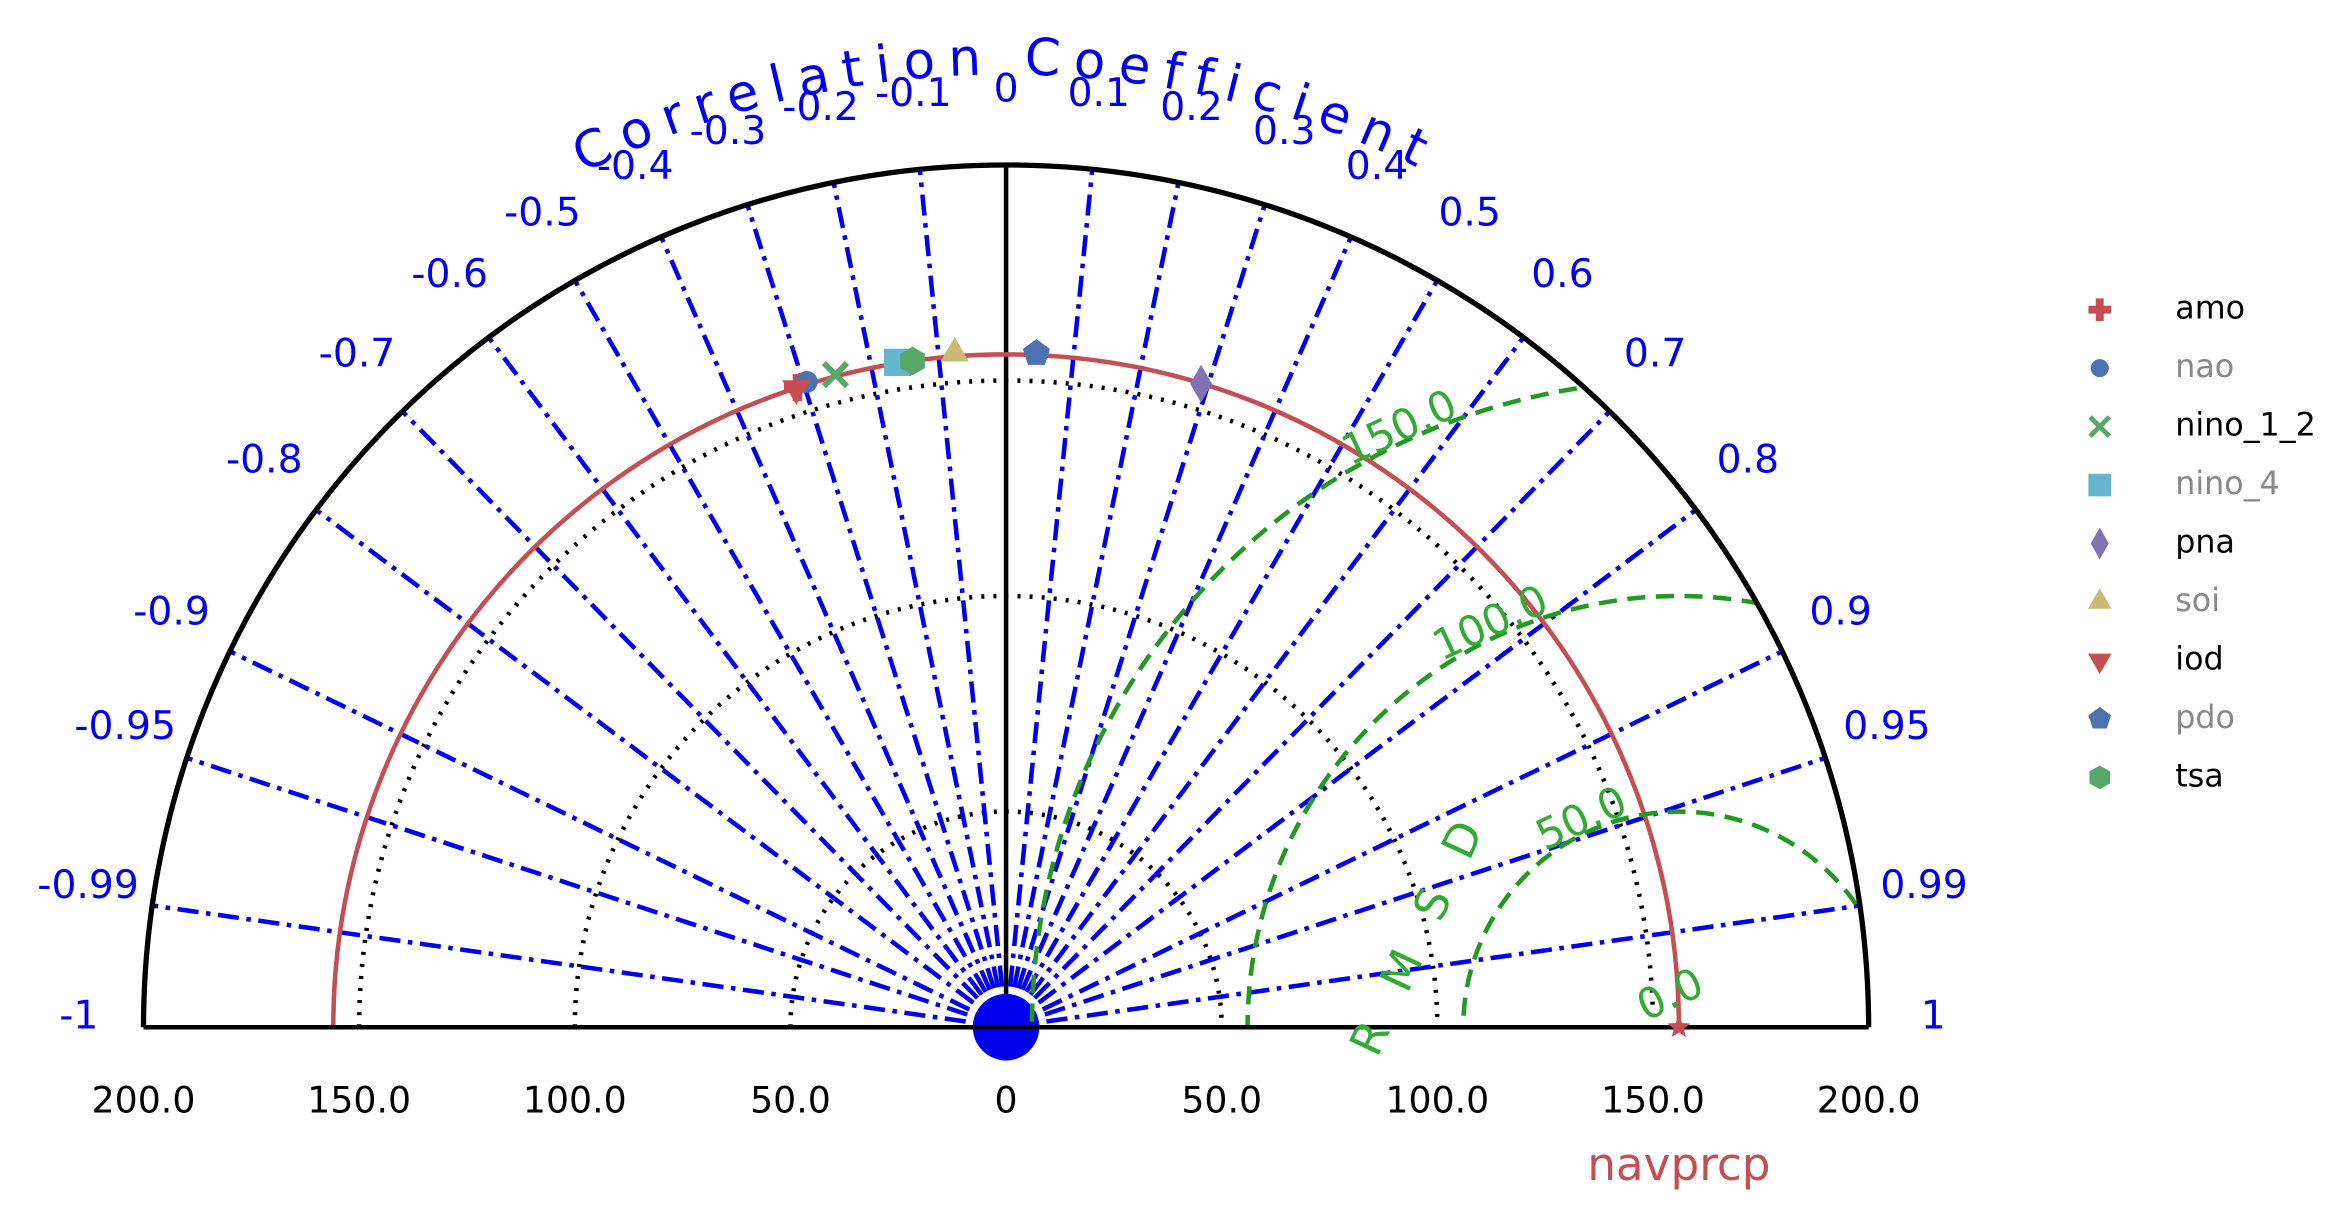  Describe the element at coordinates (88, 885) in the screenshot. I see `corr-tick-label: -0.99` at that location.